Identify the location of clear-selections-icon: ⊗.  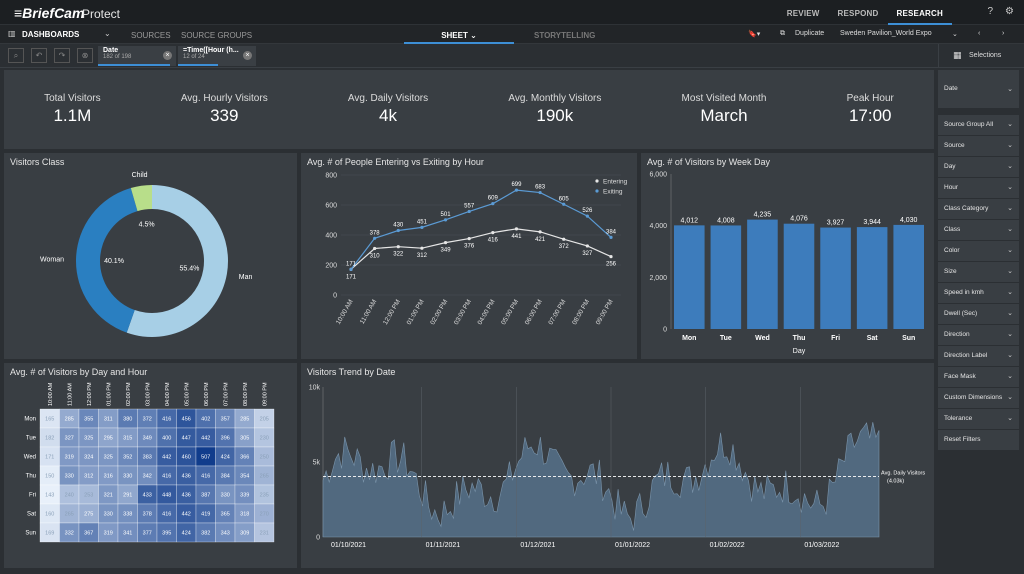
(85, 55).